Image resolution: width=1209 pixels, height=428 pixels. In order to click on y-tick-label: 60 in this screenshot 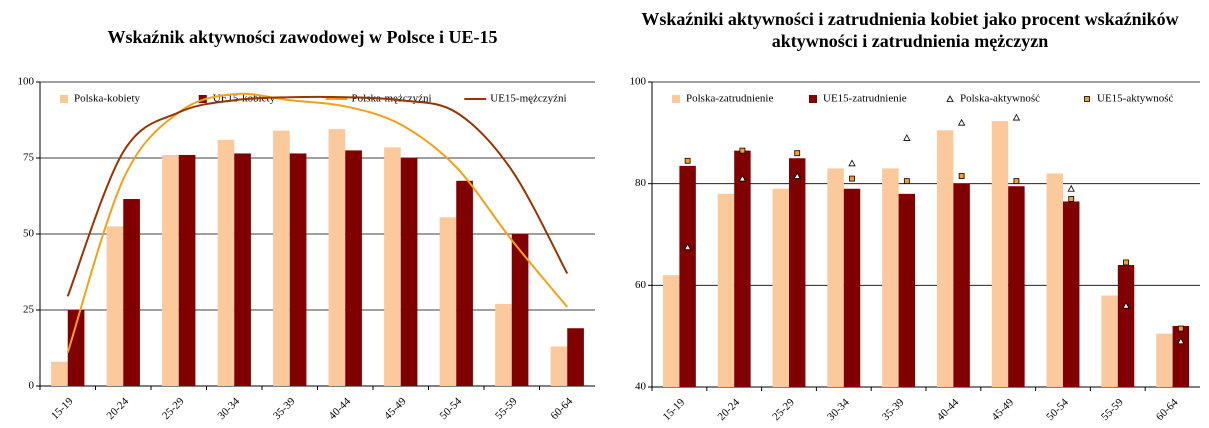, I will do `click(641, 285)`.